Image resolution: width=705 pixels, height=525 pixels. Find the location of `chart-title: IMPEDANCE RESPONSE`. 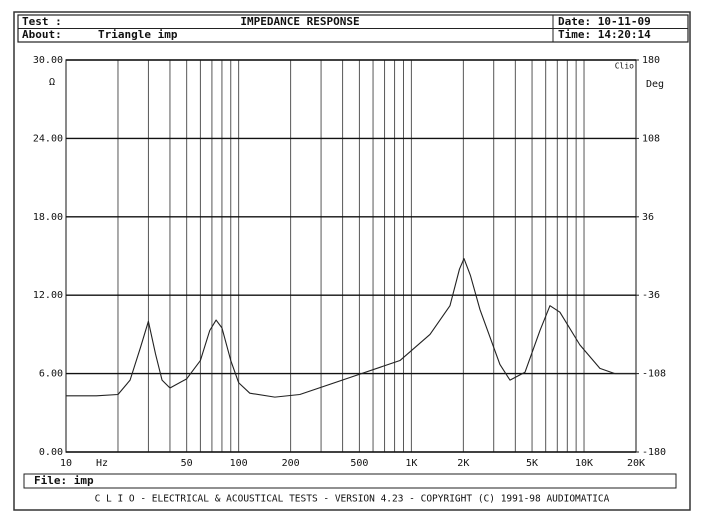

chart-title: IMPEDANCE RESPONSE is located at coordinates (299, 21).